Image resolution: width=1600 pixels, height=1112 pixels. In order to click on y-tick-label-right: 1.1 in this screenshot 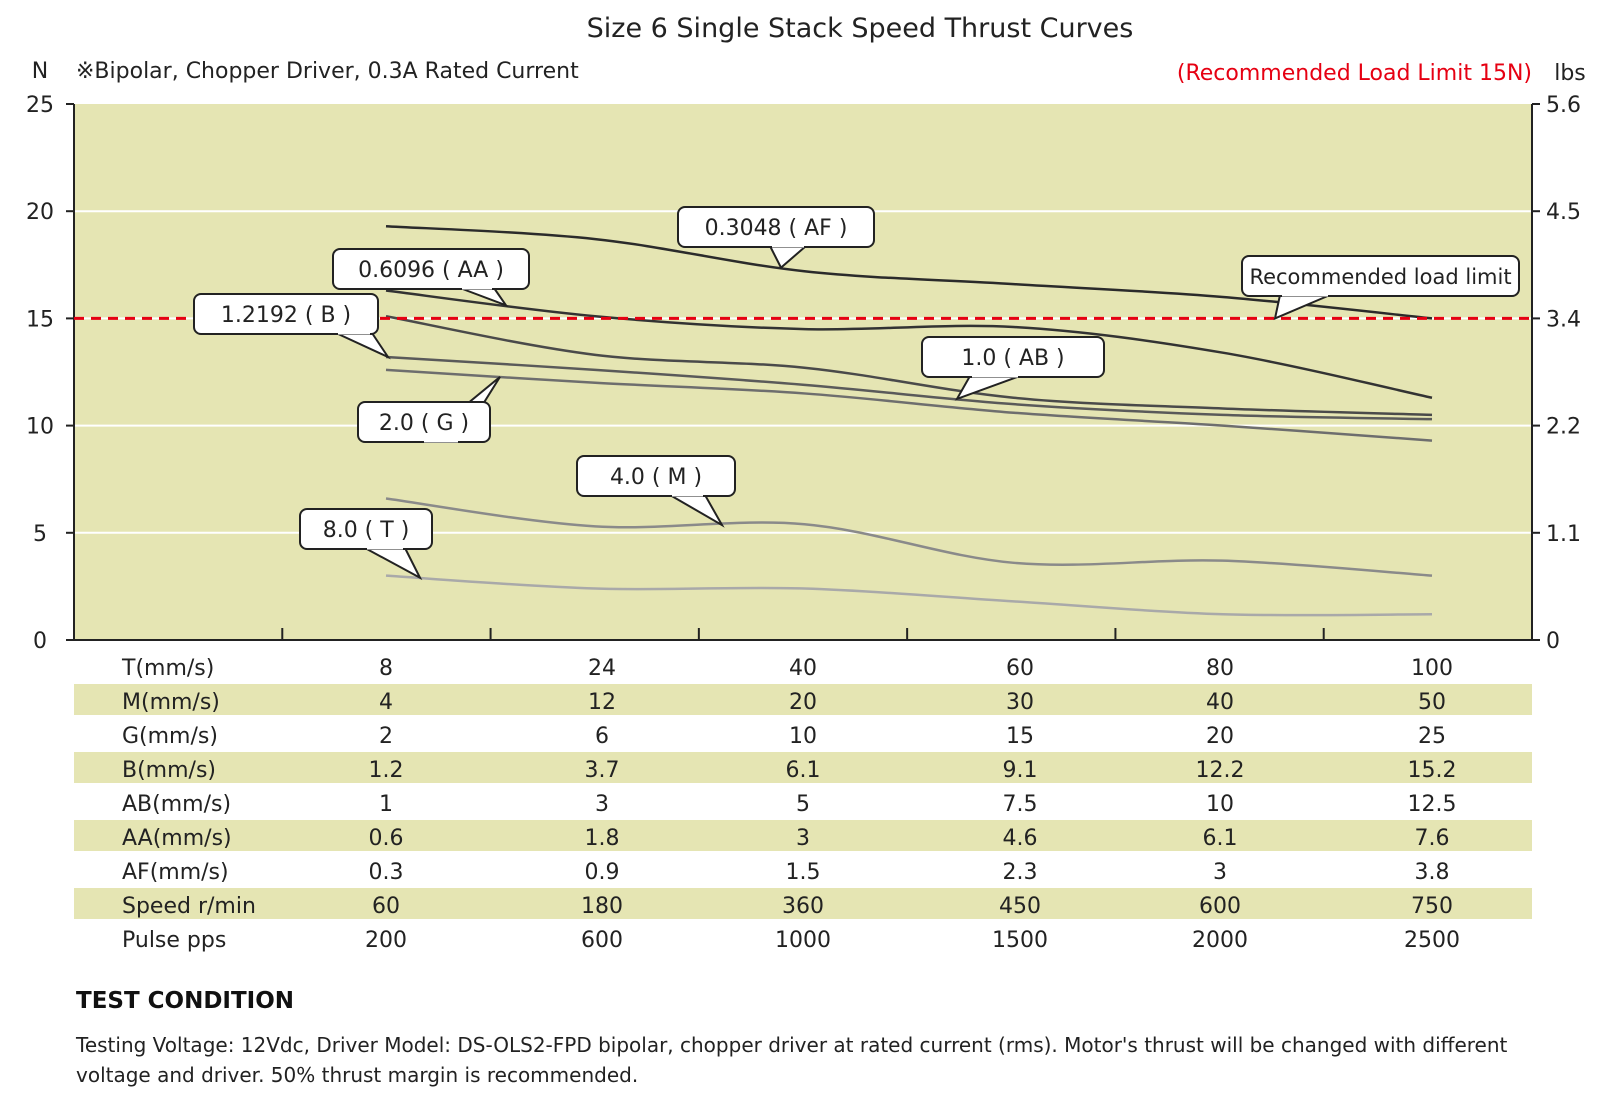, I will do `click(1563, 534)`.